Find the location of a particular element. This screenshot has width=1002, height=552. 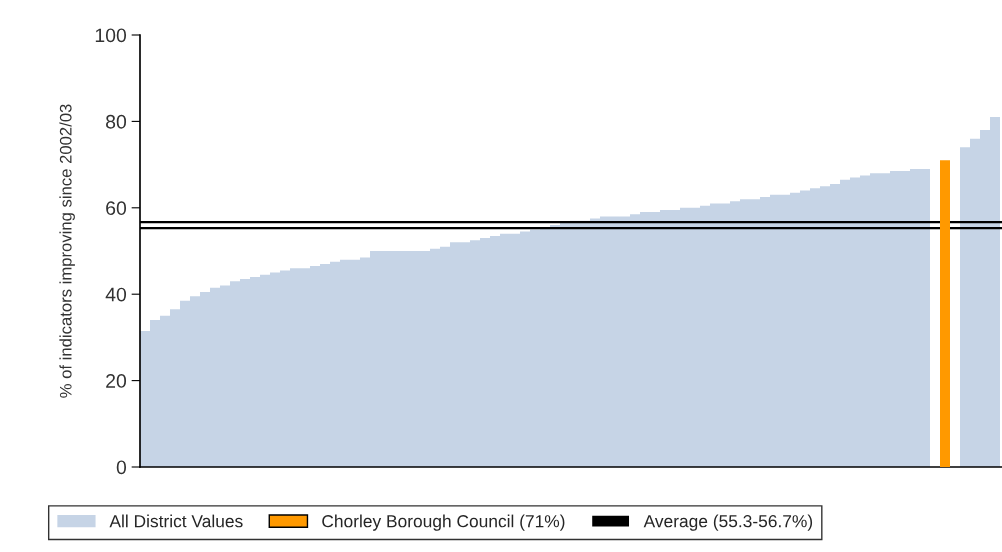

y-tick-label: 40 is located at coordinates (116, 294).